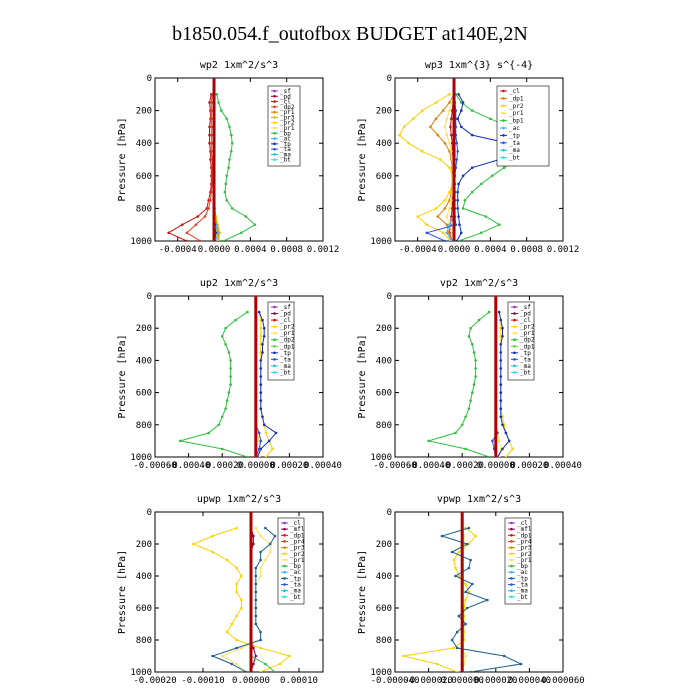 This screenshot has height=700, width=700. What do you see at coordinates (563, 250) in the screenshot?
I see `x-tick-label: 0.0012` at bounding box center [563, 250].